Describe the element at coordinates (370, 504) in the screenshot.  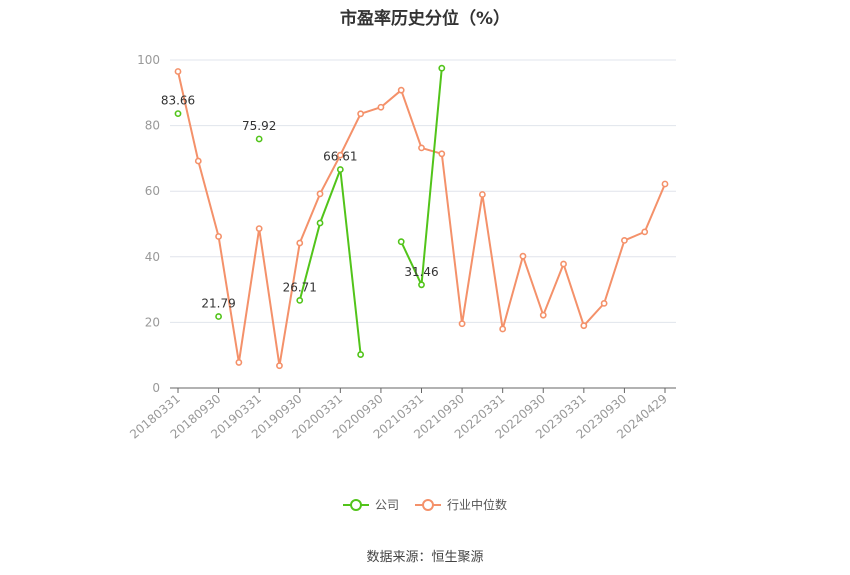
I see `legend-item-company: 公司` at that location.